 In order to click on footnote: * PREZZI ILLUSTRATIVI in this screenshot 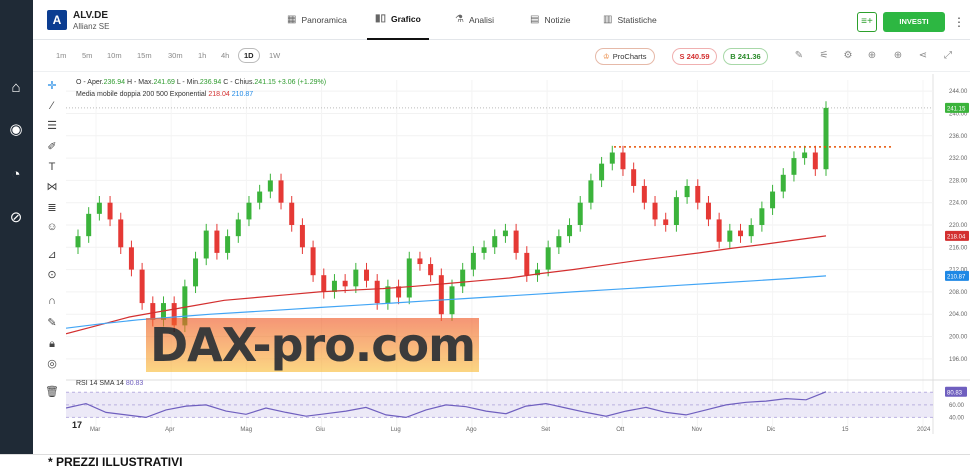, I will do `click(115, 462)`.